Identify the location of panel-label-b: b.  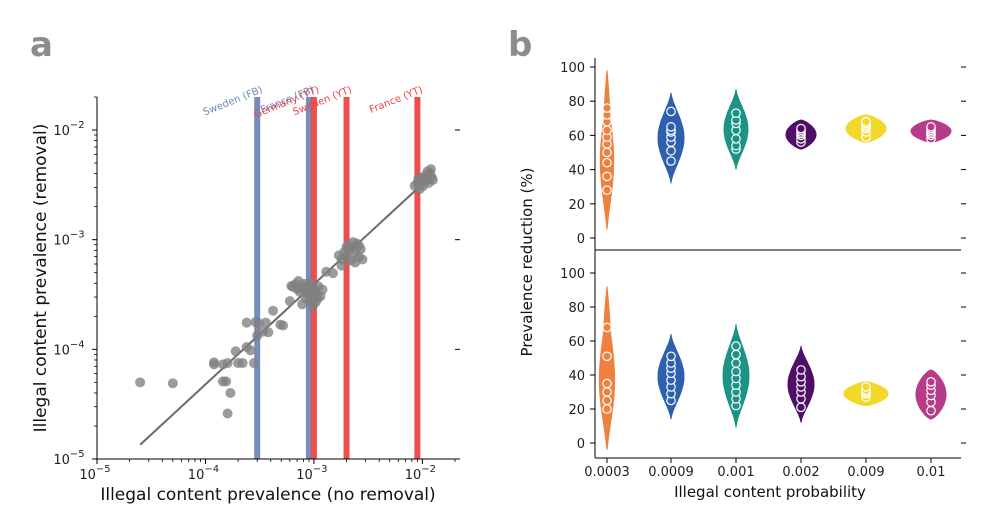
(520, 45).